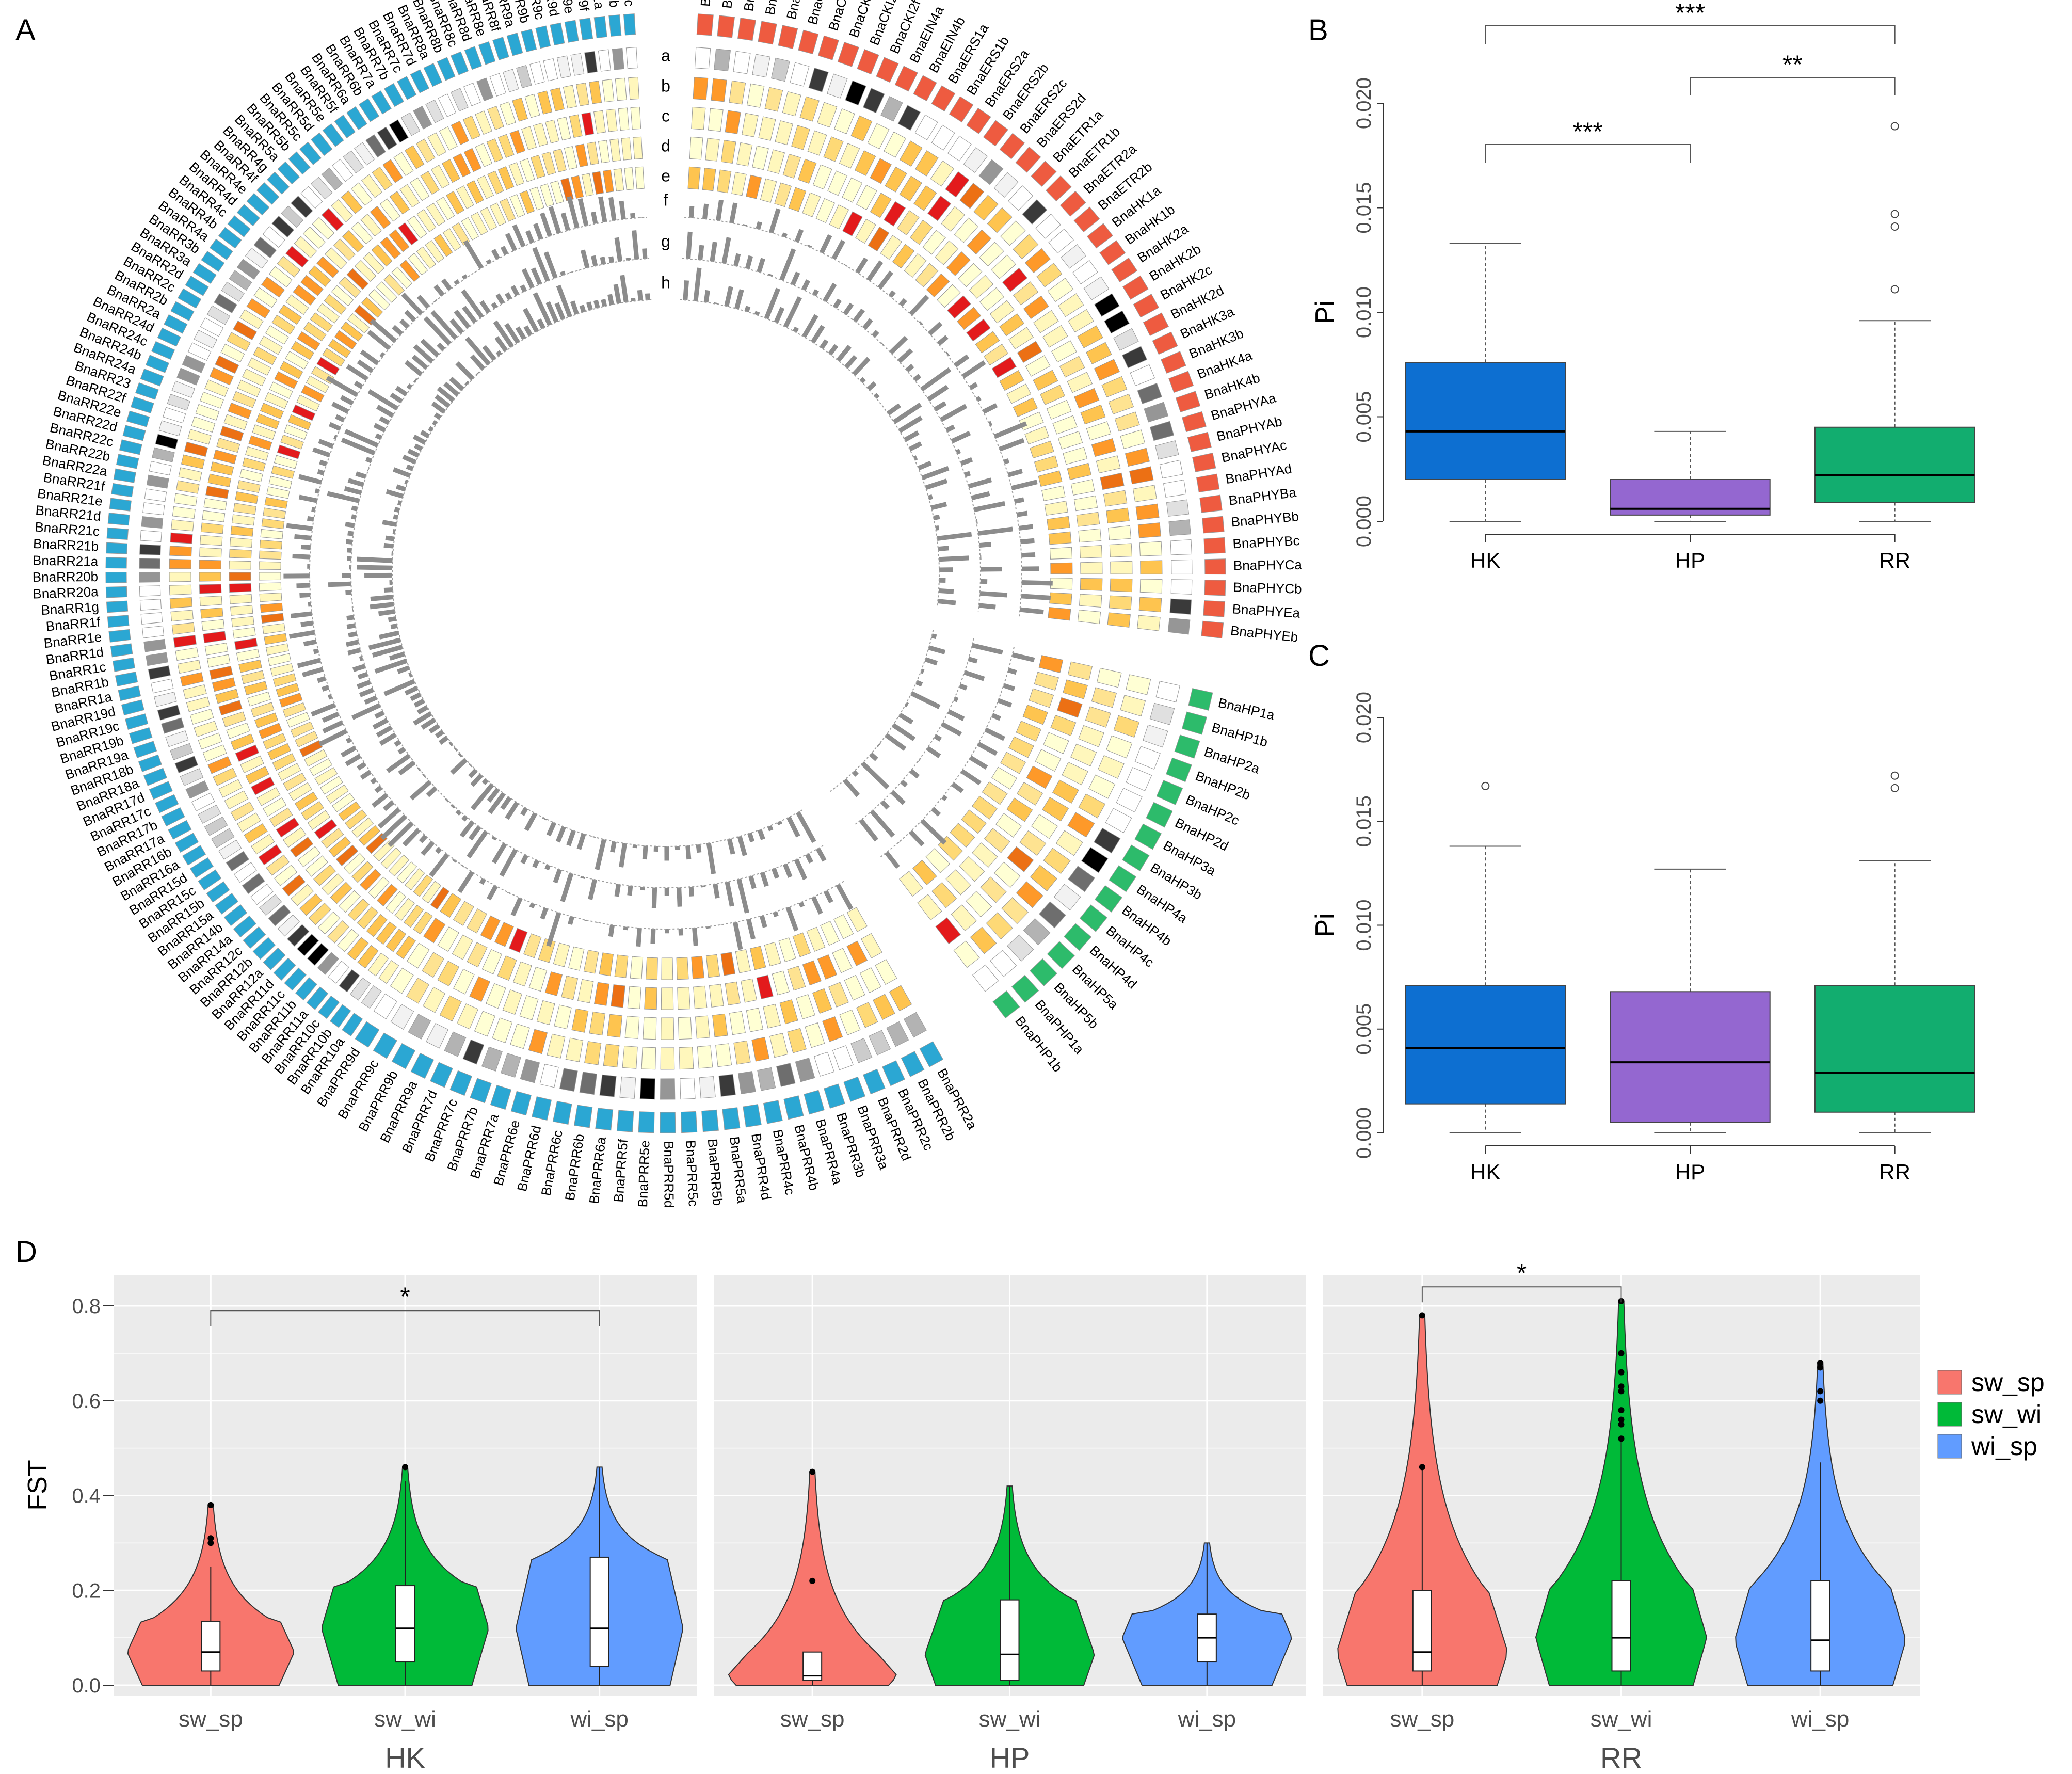  I want to click on gene-label: BnaPRR5c, so click(692, 1173).